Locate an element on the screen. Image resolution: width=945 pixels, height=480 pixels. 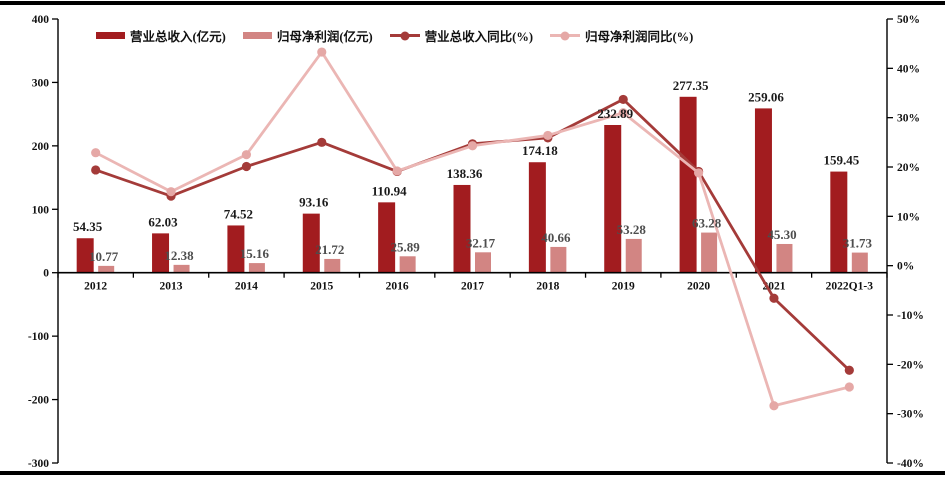
x-axis-category-label: 2016 is located at coordinates (397, 287).